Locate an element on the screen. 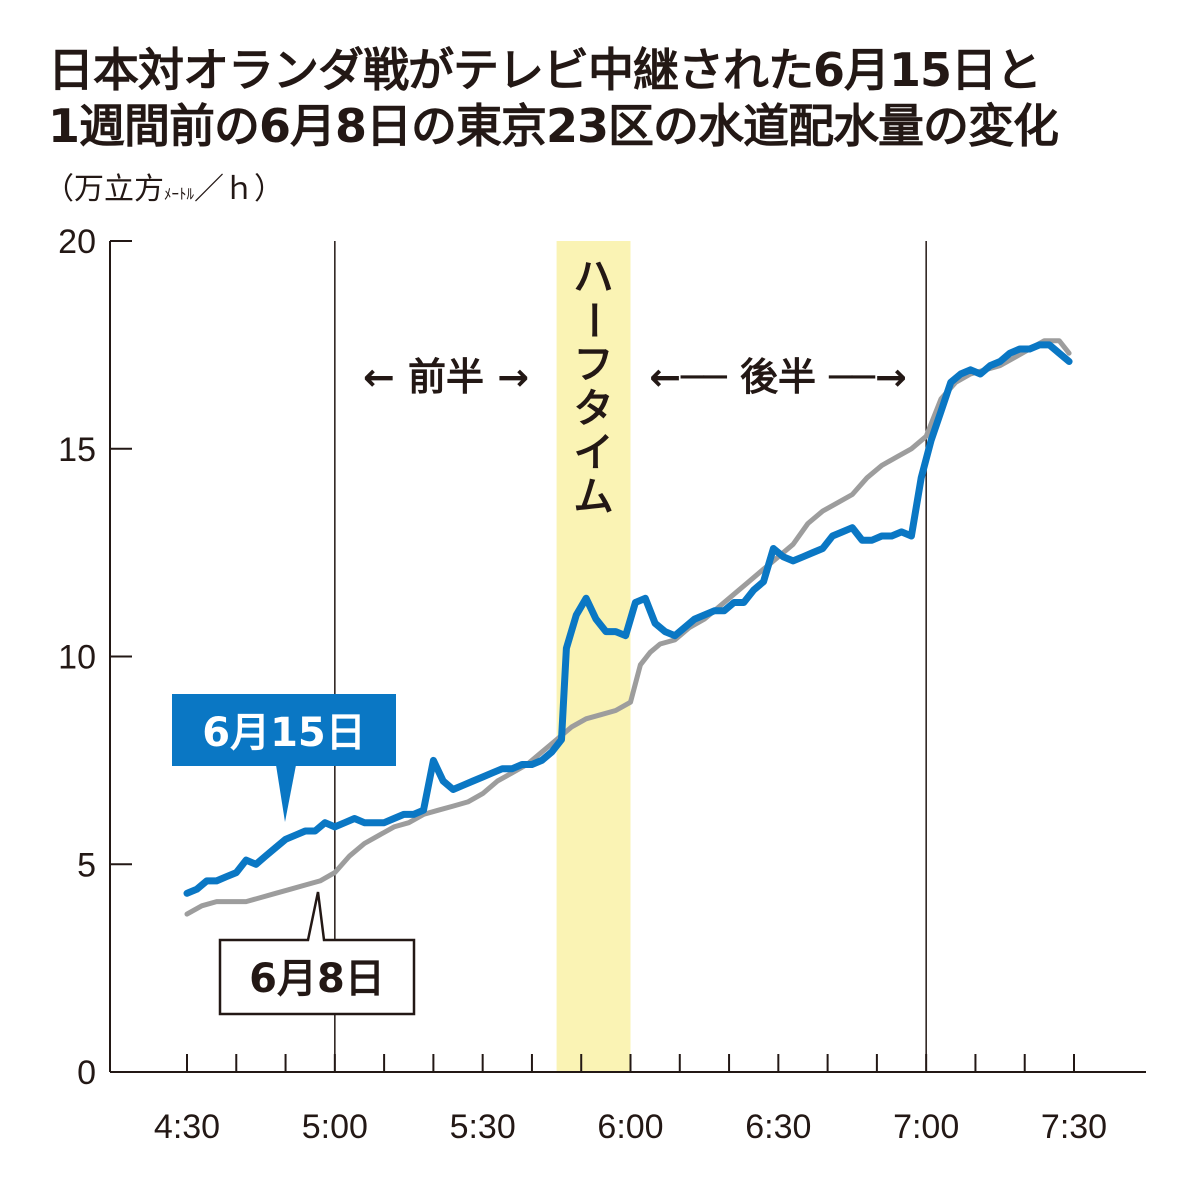  y-tick-label: 5 is located at coordinates (86, 865).